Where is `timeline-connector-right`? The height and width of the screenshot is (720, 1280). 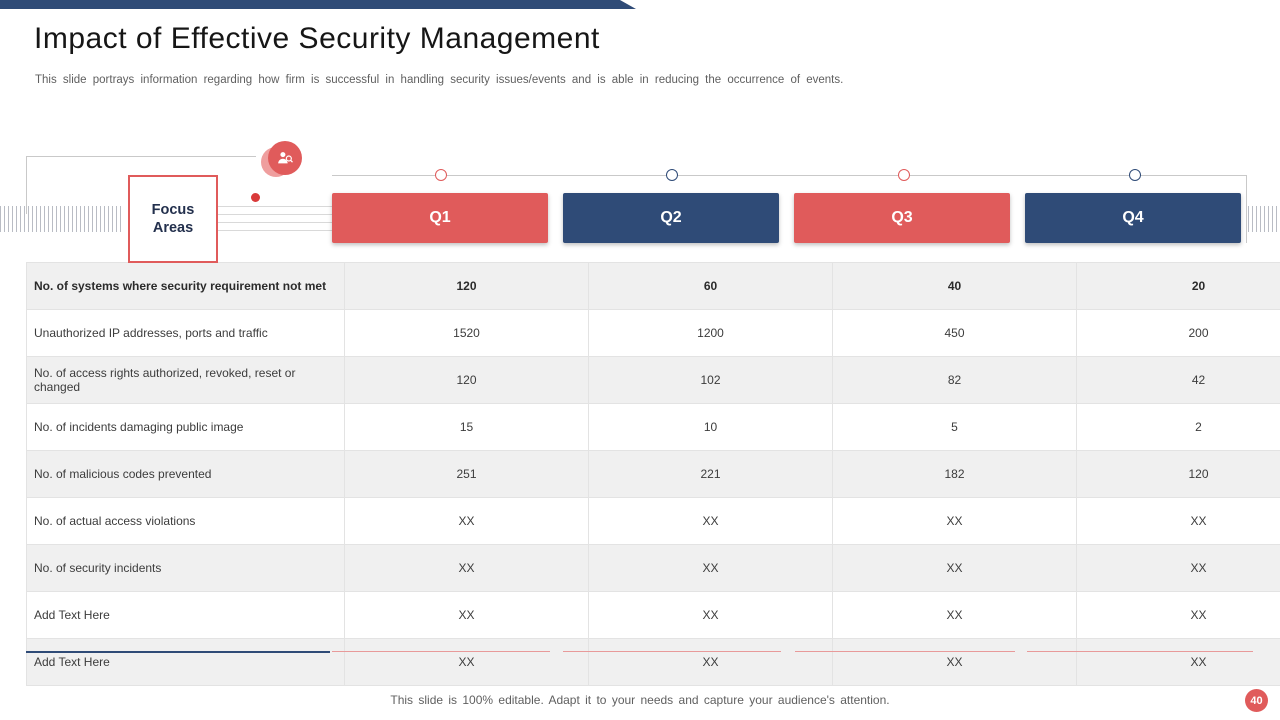 timeline-connector-right is located at coordinates (1246, 209).